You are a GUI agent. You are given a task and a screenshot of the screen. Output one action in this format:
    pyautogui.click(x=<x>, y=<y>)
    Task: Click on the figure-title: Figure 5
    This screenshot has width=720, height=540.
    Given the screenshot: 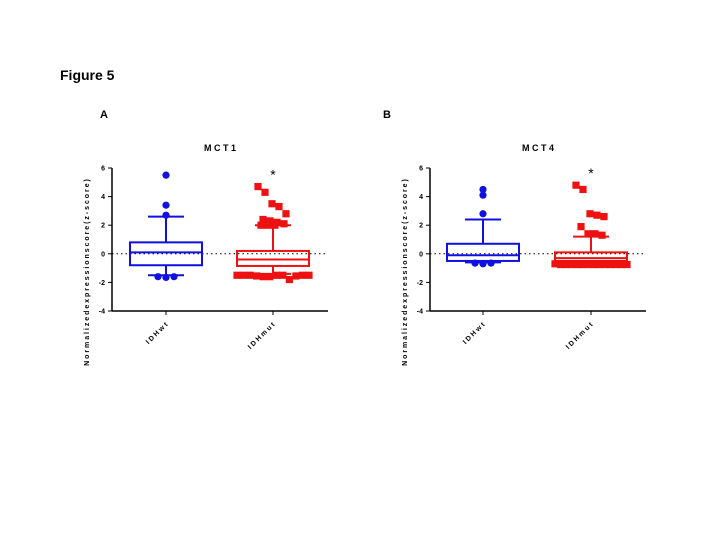 What is the action you would take?
    pyautogui.click(x=87, y=75)
    